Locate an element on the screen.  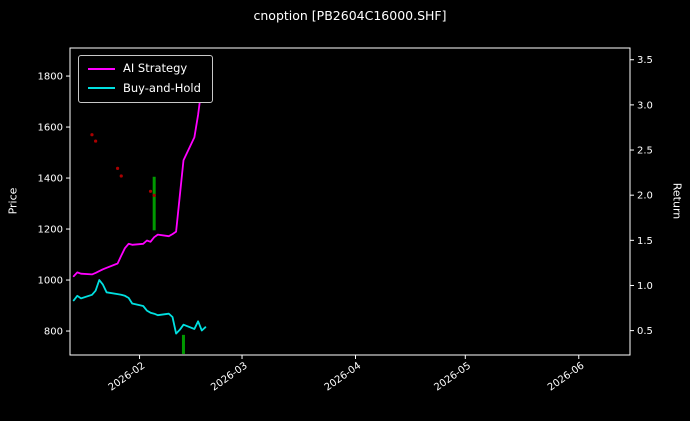
y-tick-label-right: 1.0 is located at coordinates (645, 286).